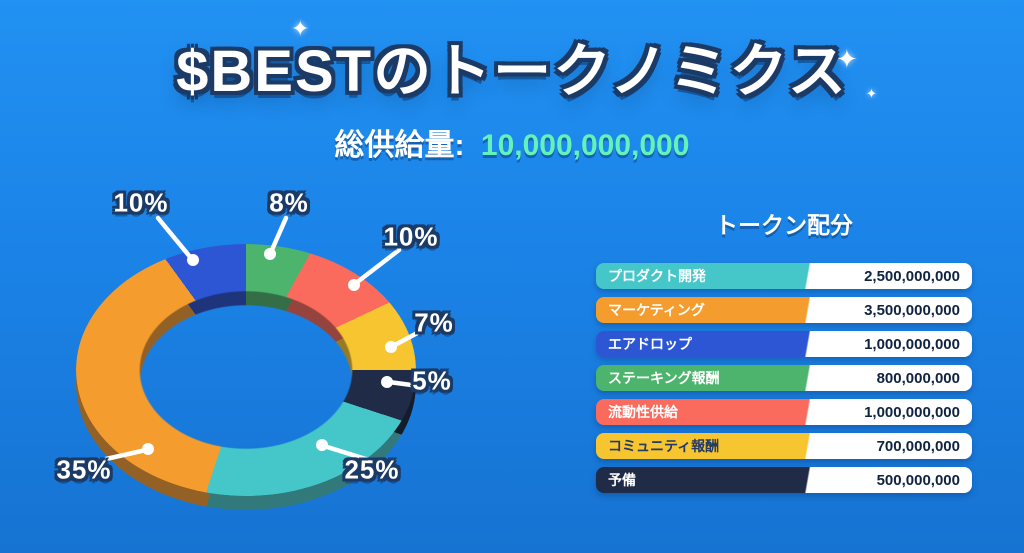 Image resolution: width=1024 pixels, height=553 pixels. I want to click on donut-percent-label: 7%, so click(434, 322).